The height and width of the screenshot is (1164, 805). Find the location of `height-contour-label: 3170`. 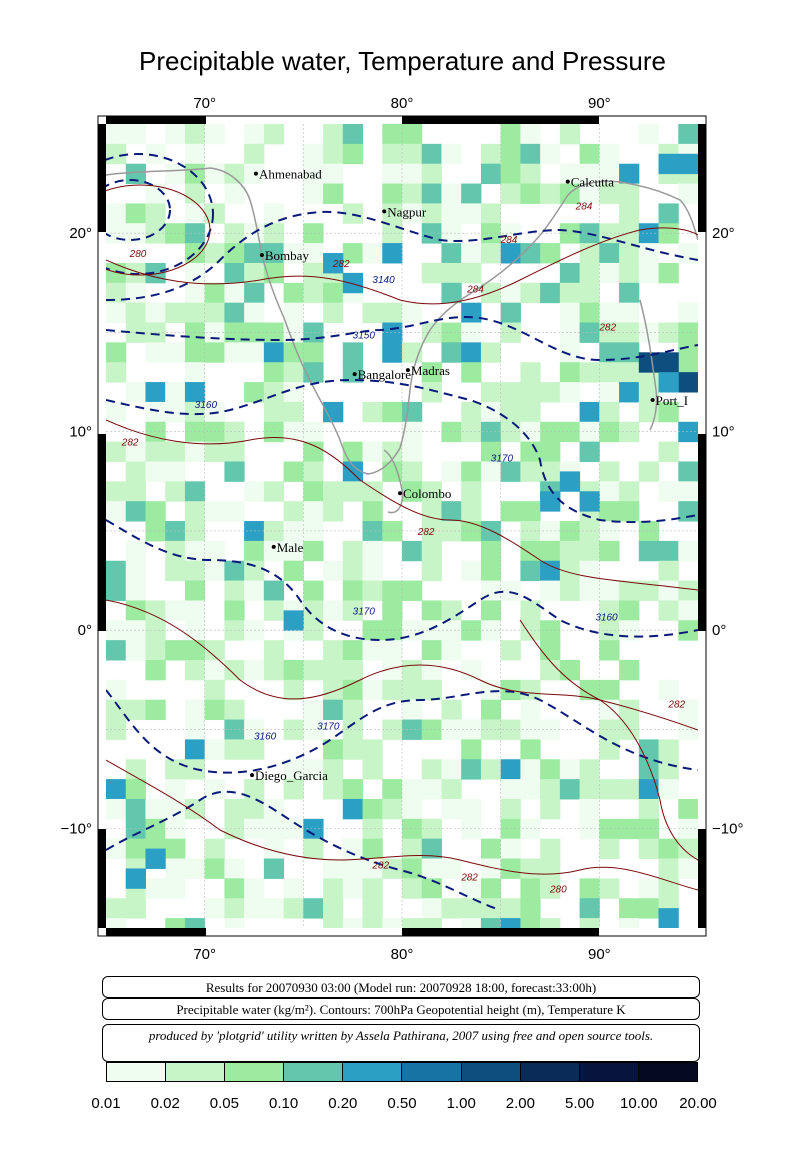

height-contour-label: 3170 is located at coordinates (502, 458).